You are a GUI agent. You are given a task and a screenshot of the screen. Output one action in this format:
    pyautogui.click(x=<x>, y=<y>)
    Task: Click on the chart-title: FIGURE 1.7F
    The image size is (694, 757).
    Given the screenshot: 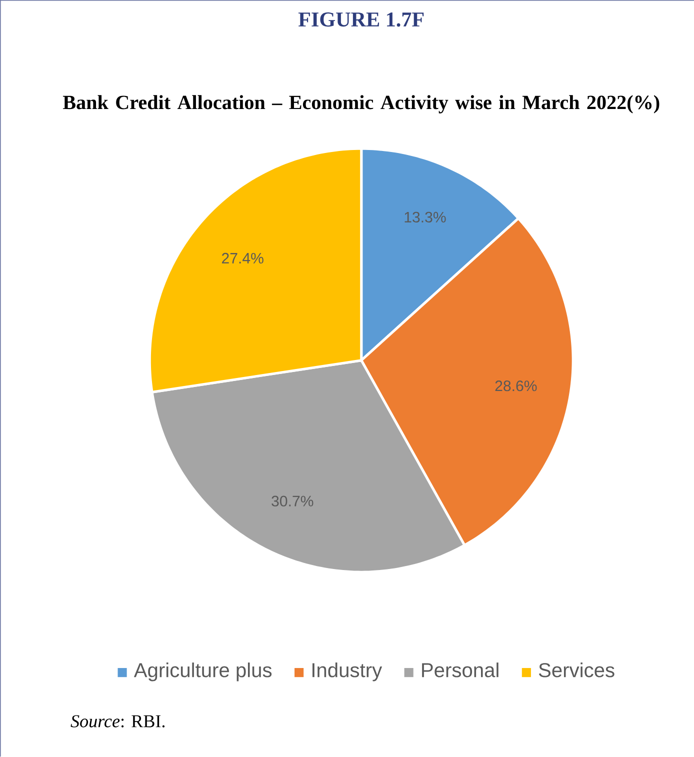 What is the action you would take?
    pyautogui.click(x=361, y=19)
    